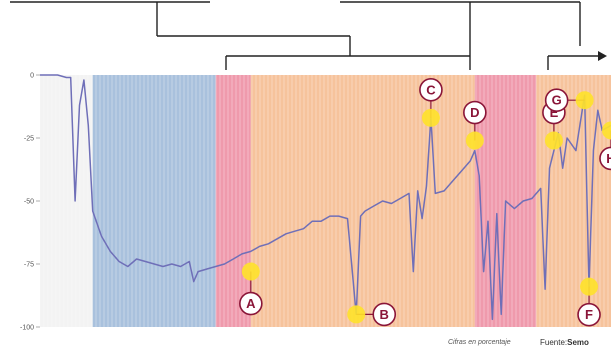 The image size is (611, 353). I want to click on marker-label: D, so click(474, 112).